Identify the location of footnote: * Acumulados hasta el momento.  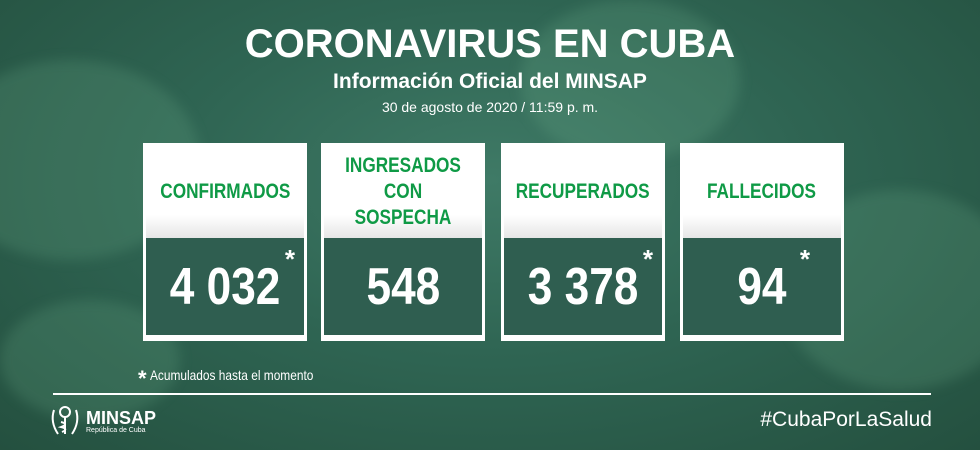
(240, 379).